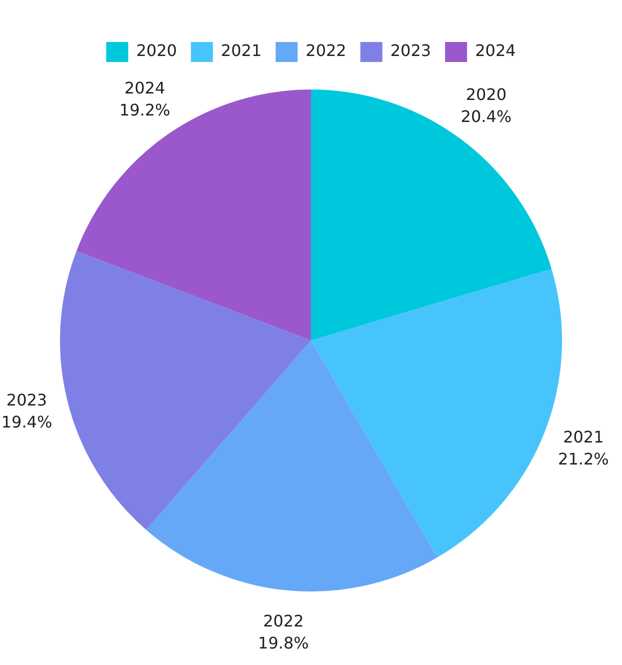  What do you see at coordinates (583, 437) in the screenshot?
I see `slice-label: 2021` at bounding box center [583, 437].